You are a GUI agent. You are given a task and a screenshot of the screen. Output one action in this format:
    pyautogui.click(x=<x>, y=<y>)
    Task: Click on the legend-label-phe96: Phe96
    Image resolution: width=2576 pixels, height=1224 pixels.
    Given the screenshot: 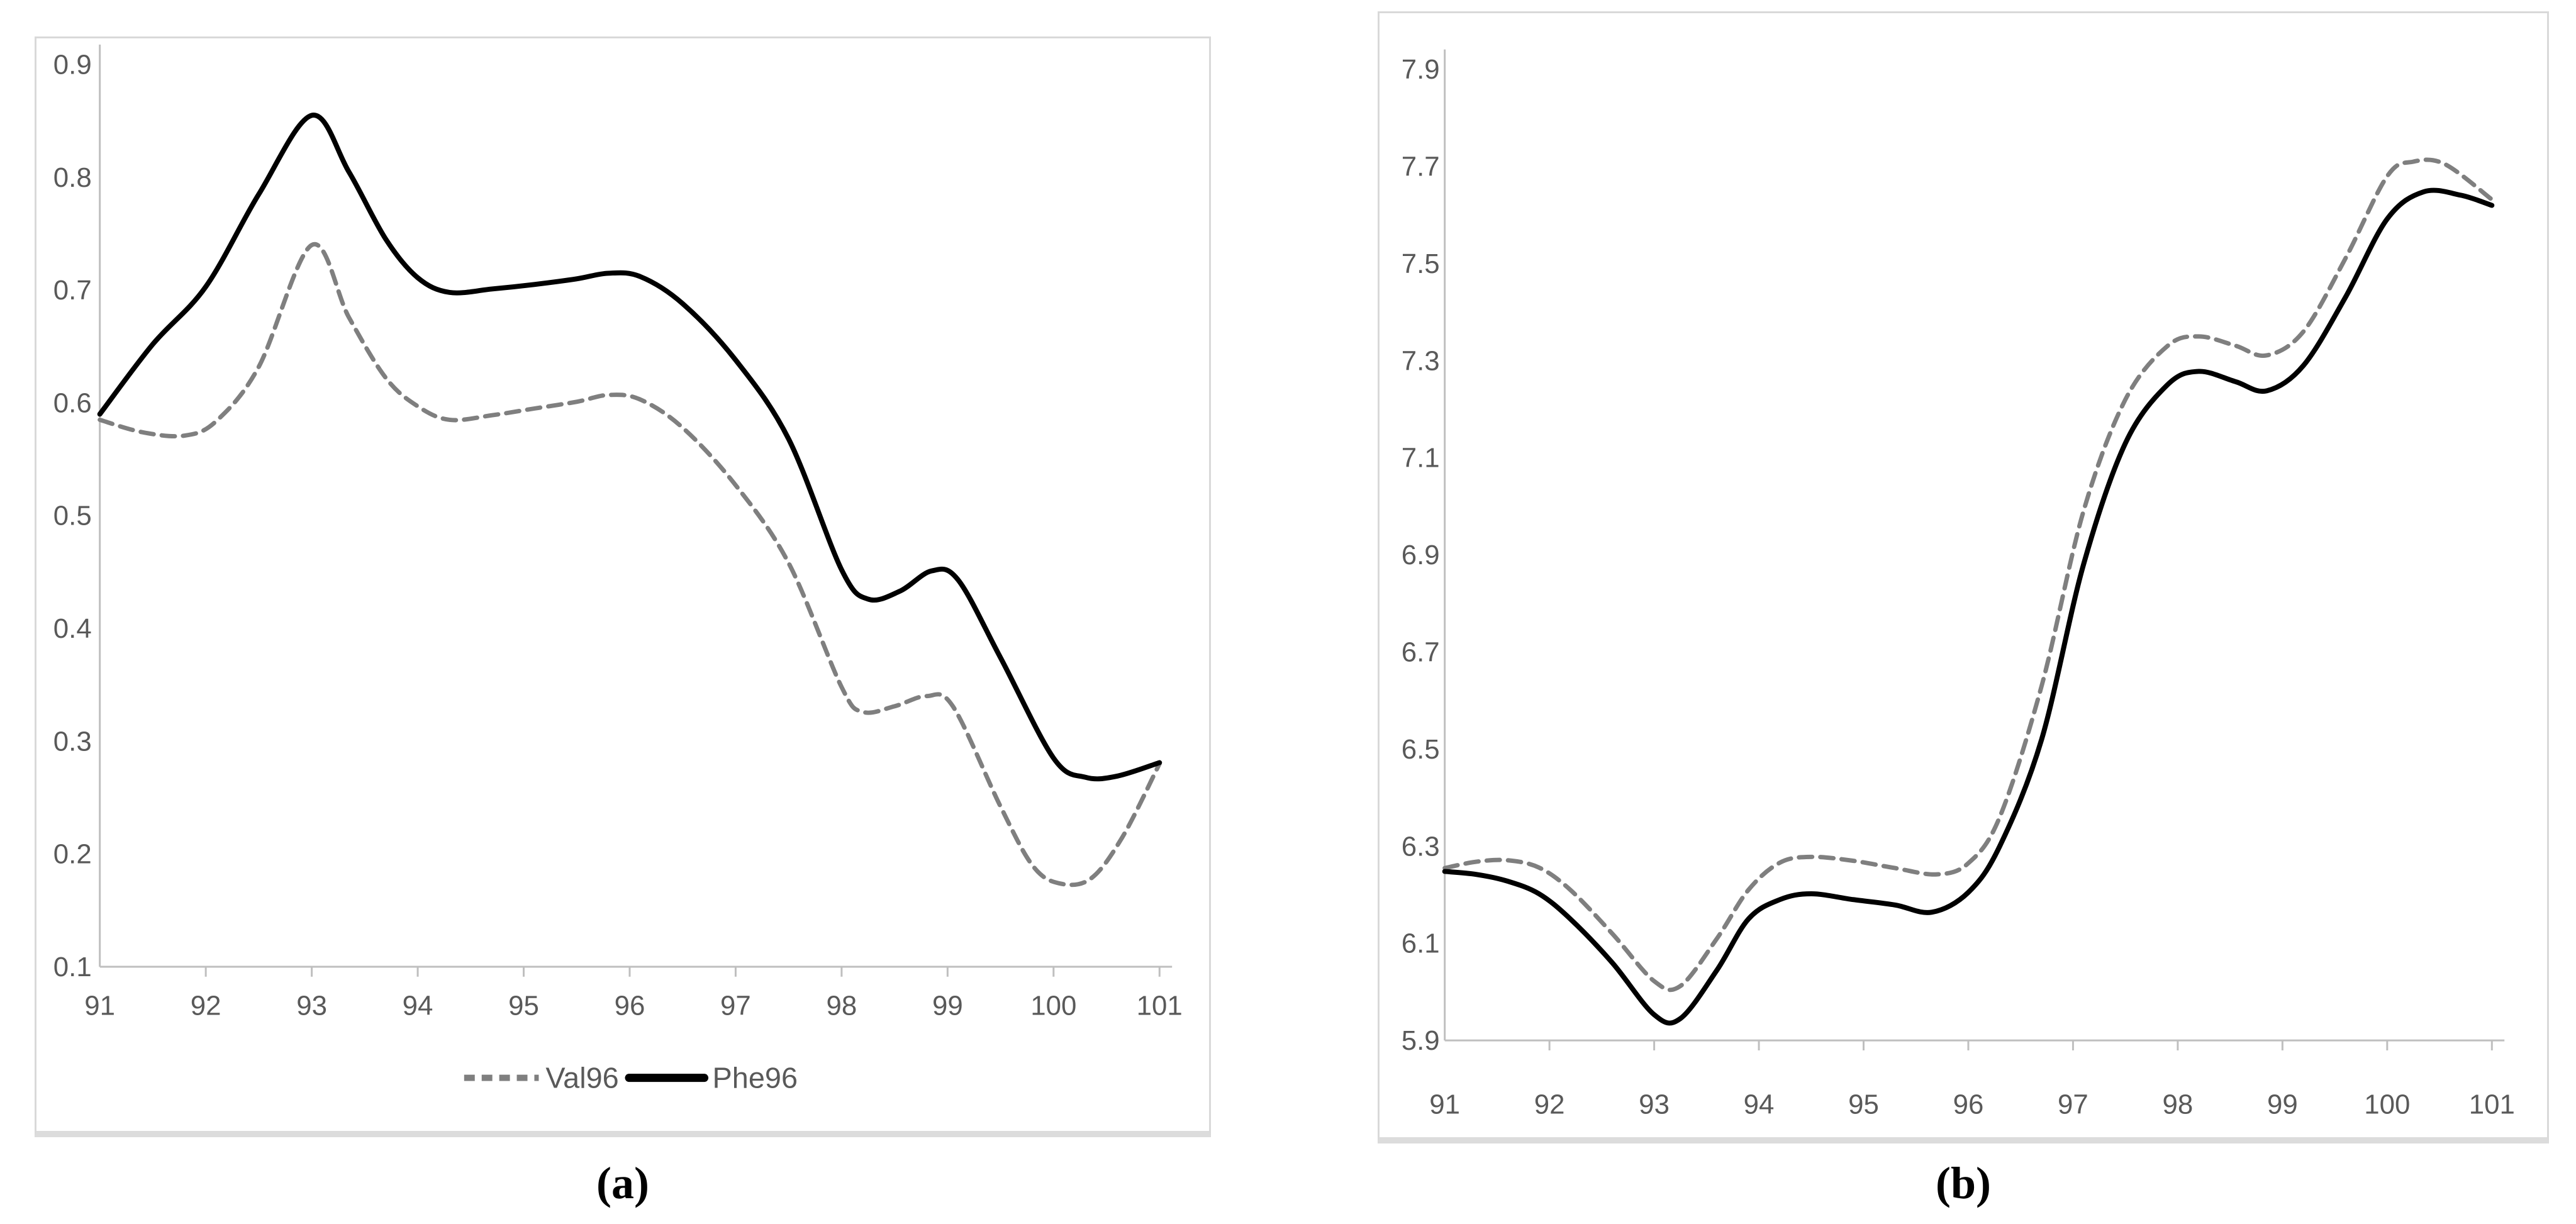 What is the action you would take?
    pyautogui.click(x=755, y=1078)
    